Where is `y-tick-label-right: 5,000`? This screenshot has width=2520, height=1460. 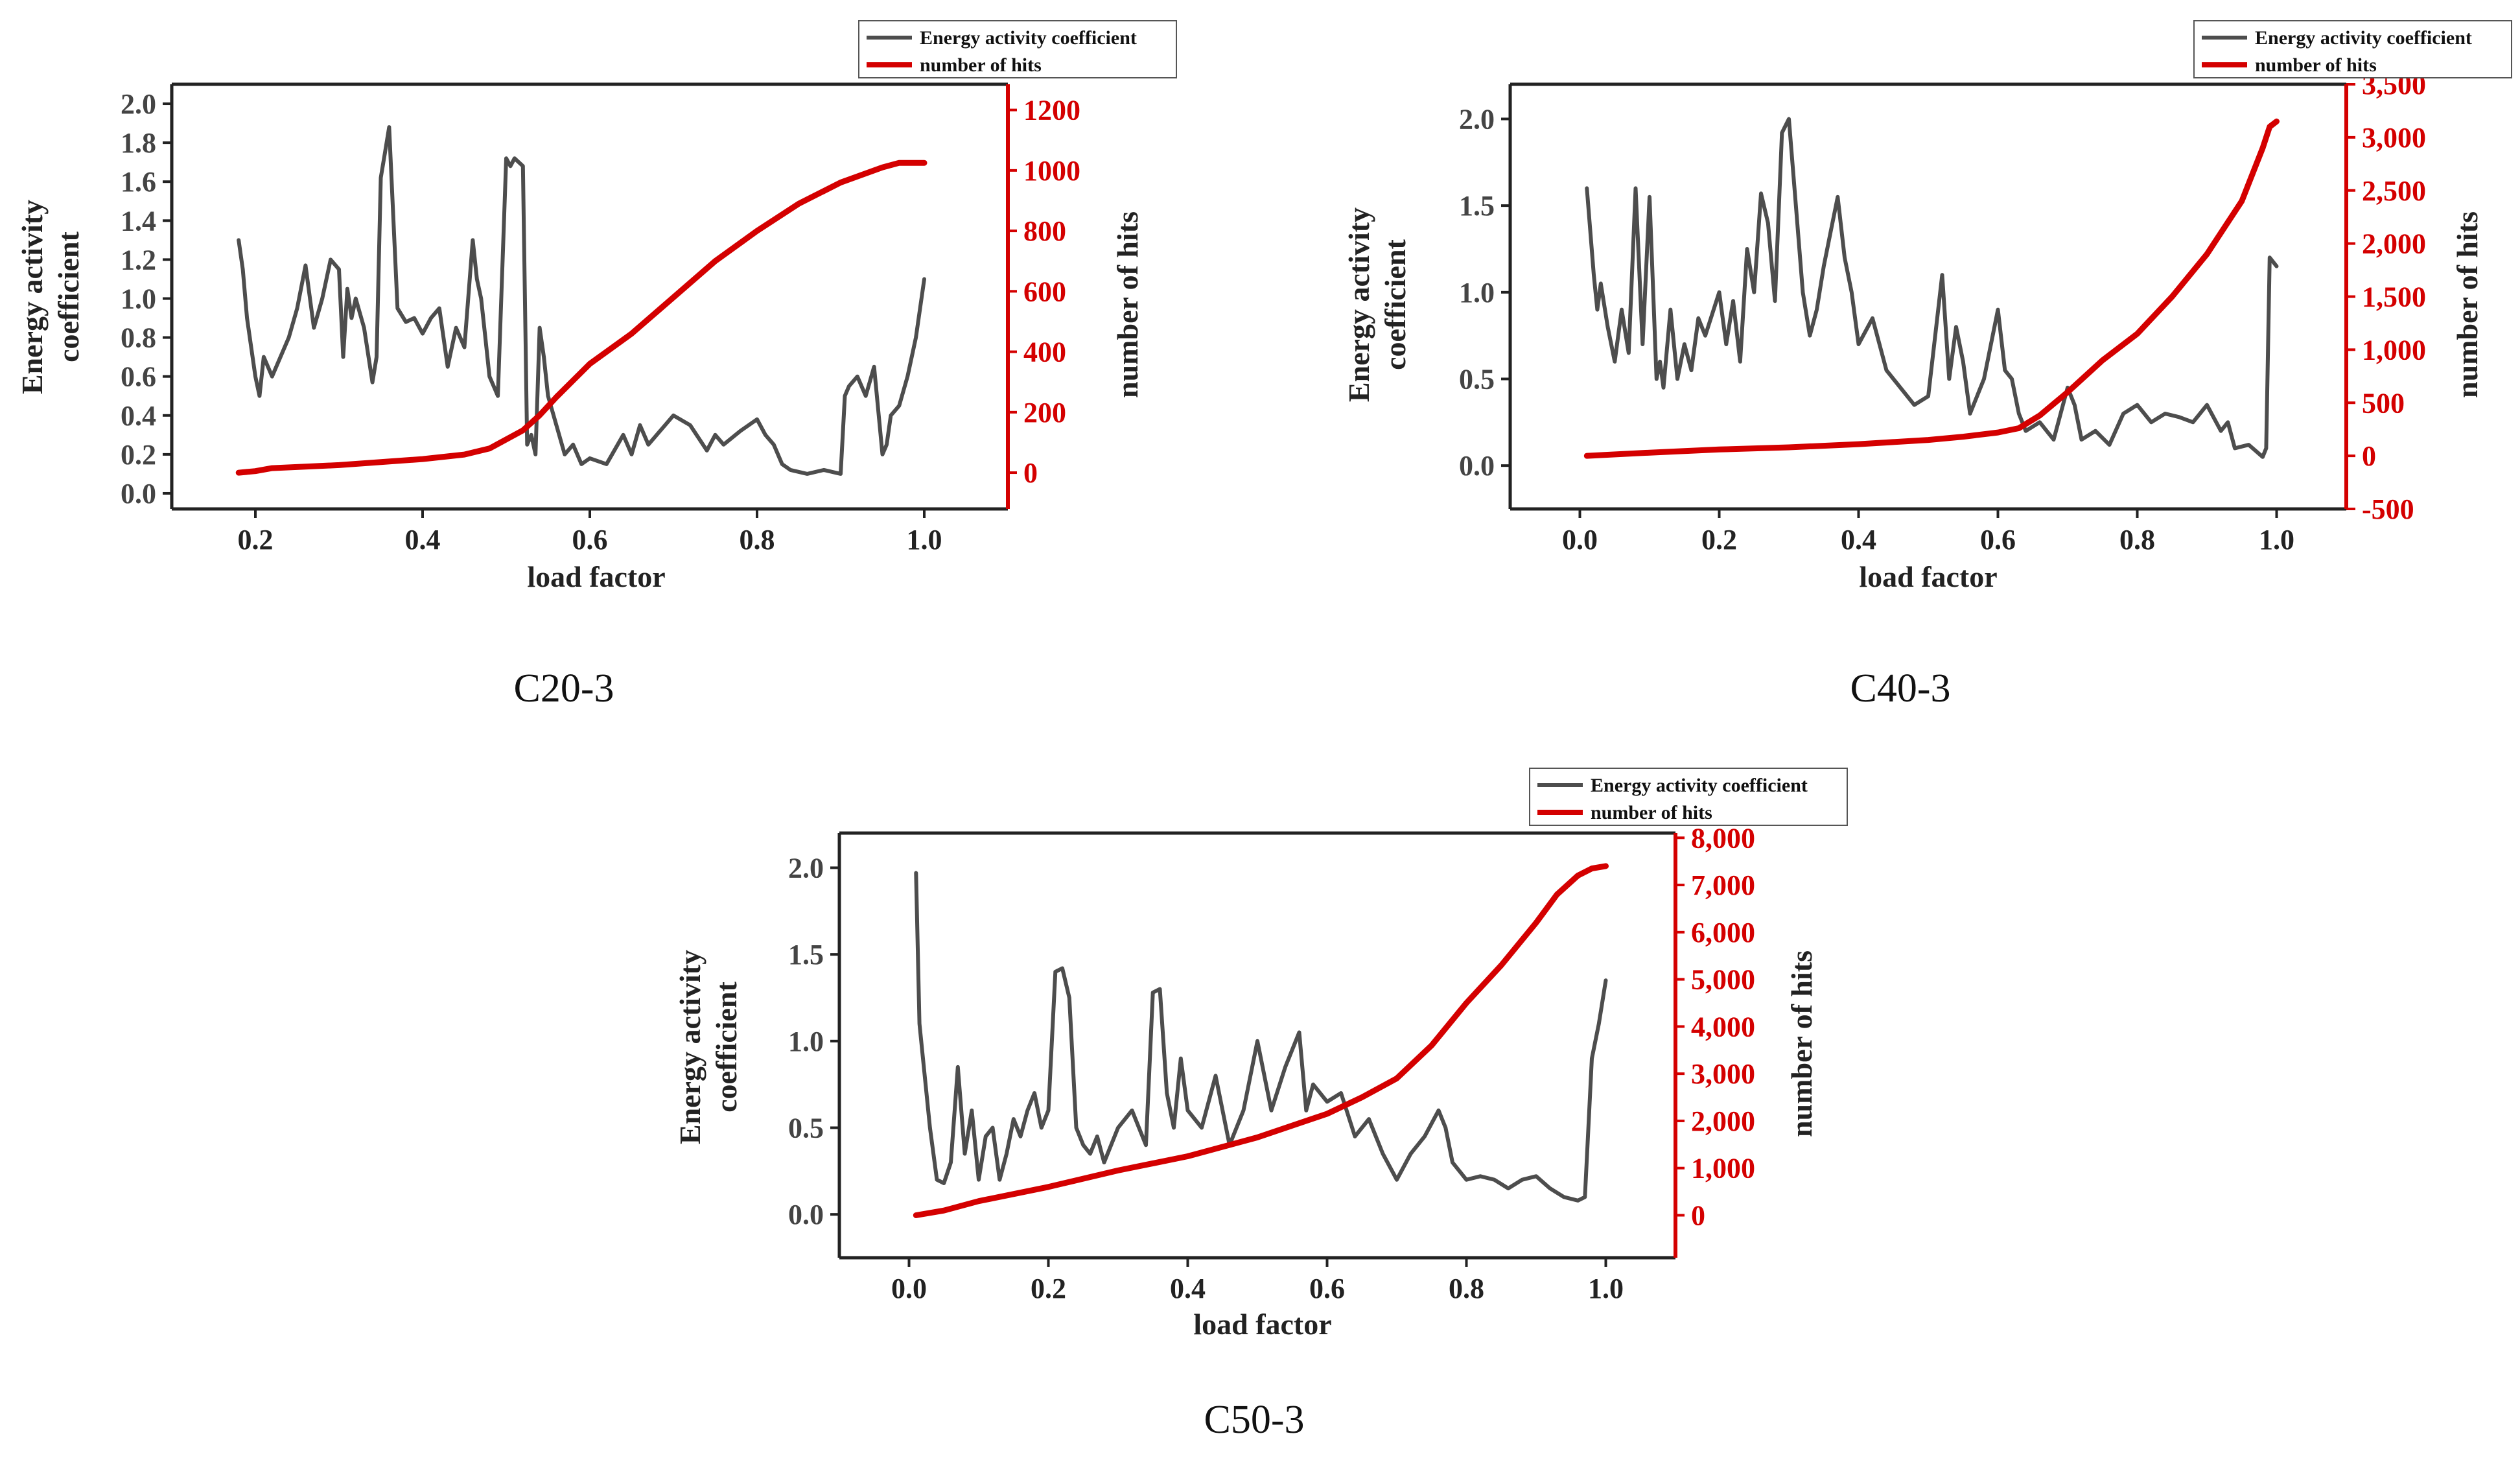 y-tick-label-right: 5,000 is located at coordinates (1723, 980).